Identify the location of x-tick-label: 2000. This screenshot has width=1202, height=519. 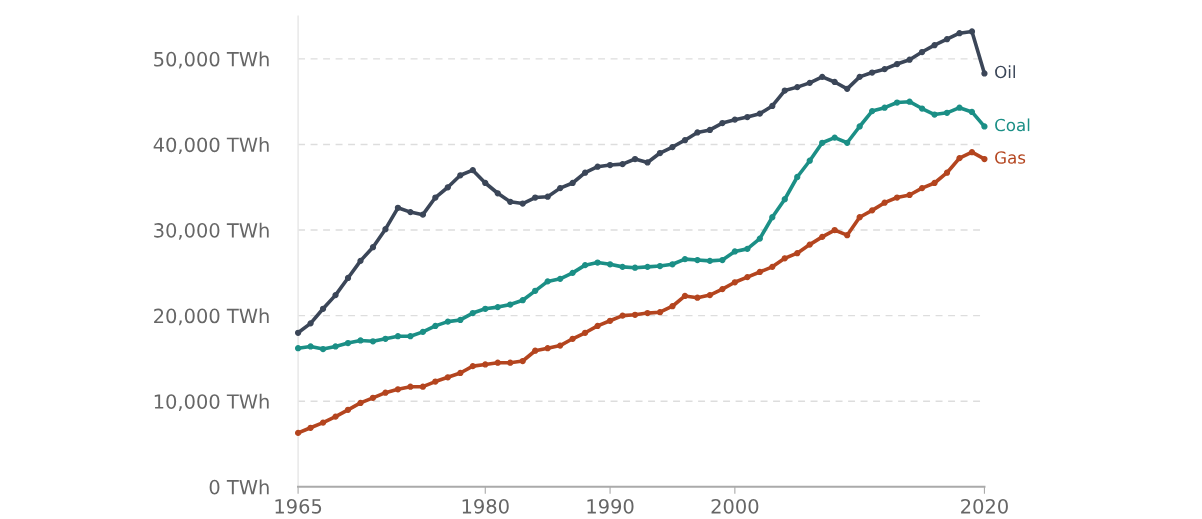
(735, 506).